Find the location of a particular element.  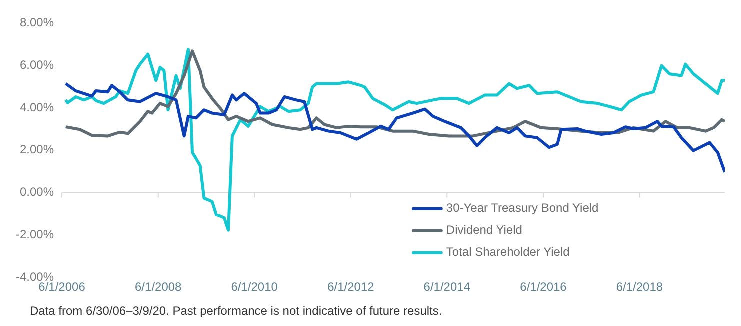

y-tick-label: 2.00% is located at coordinates (37, 149).